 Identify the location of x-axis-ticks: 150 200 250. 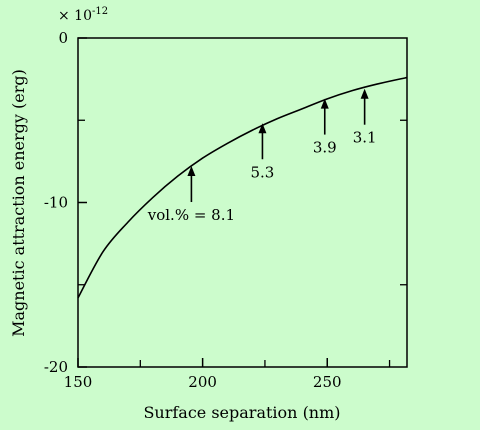
(227, 374).